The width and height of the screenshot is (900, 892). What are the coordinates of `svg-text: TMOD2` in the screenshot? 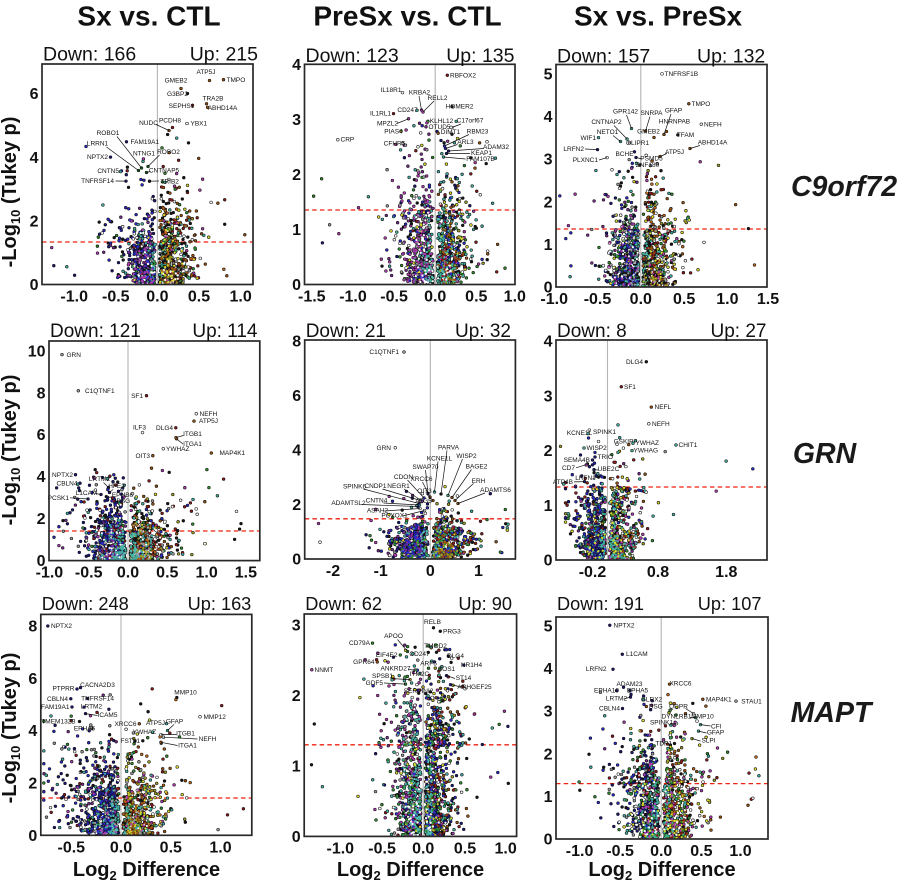 It's located at (435, 646).